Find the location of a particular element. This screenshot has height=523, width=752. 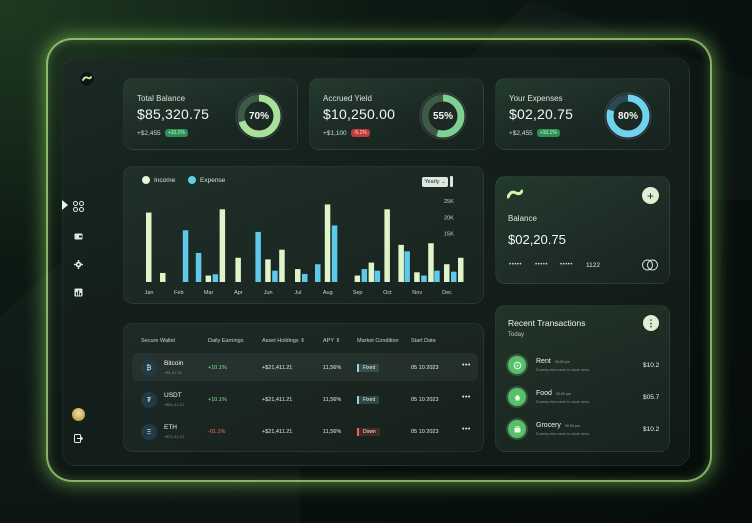

change-amount: +$1,100 is located at coordinates (335, 133).